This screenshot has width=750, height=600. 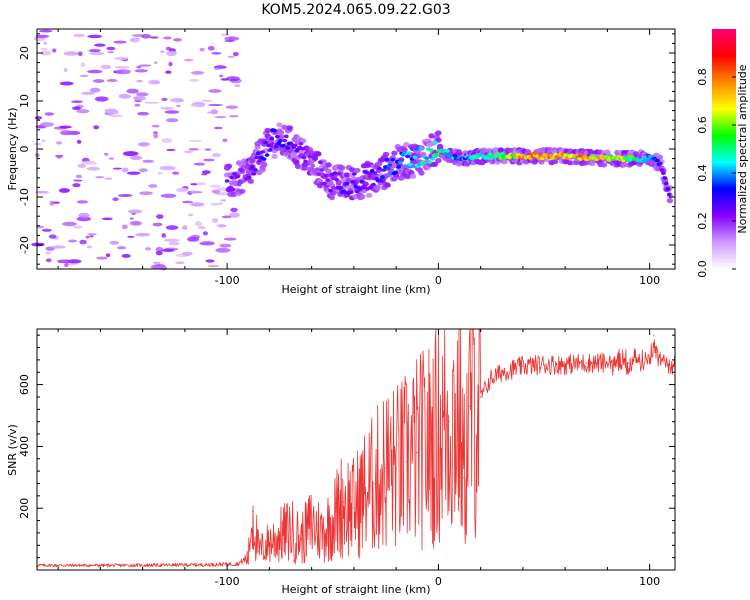 What do you see at coordinates (702, 173) in the screenshot?
I see `colorbar-tick-label: 0.4` at bounding box center [702, 173].